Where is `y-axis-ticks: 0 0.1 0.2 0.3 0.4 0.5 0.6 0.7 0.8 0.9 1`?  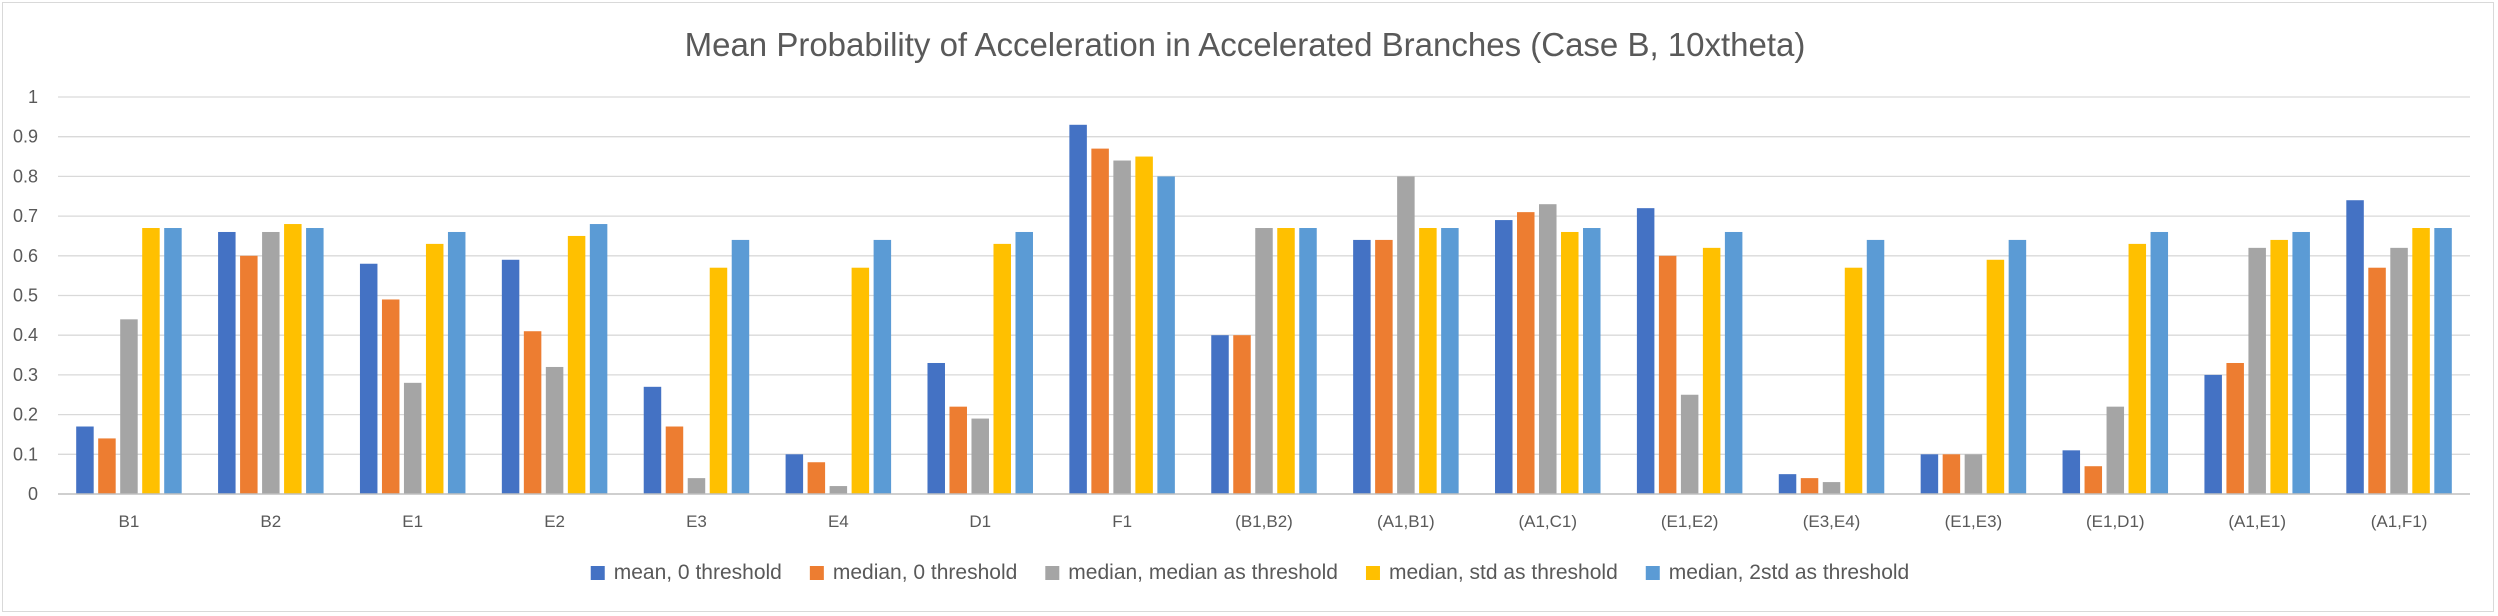 y-axis-ticks: 0 0.1 0.2 0.3 0.4 0.5 0.6 0.7 0.8 0.9 1 is located at coordinates (25, 295).